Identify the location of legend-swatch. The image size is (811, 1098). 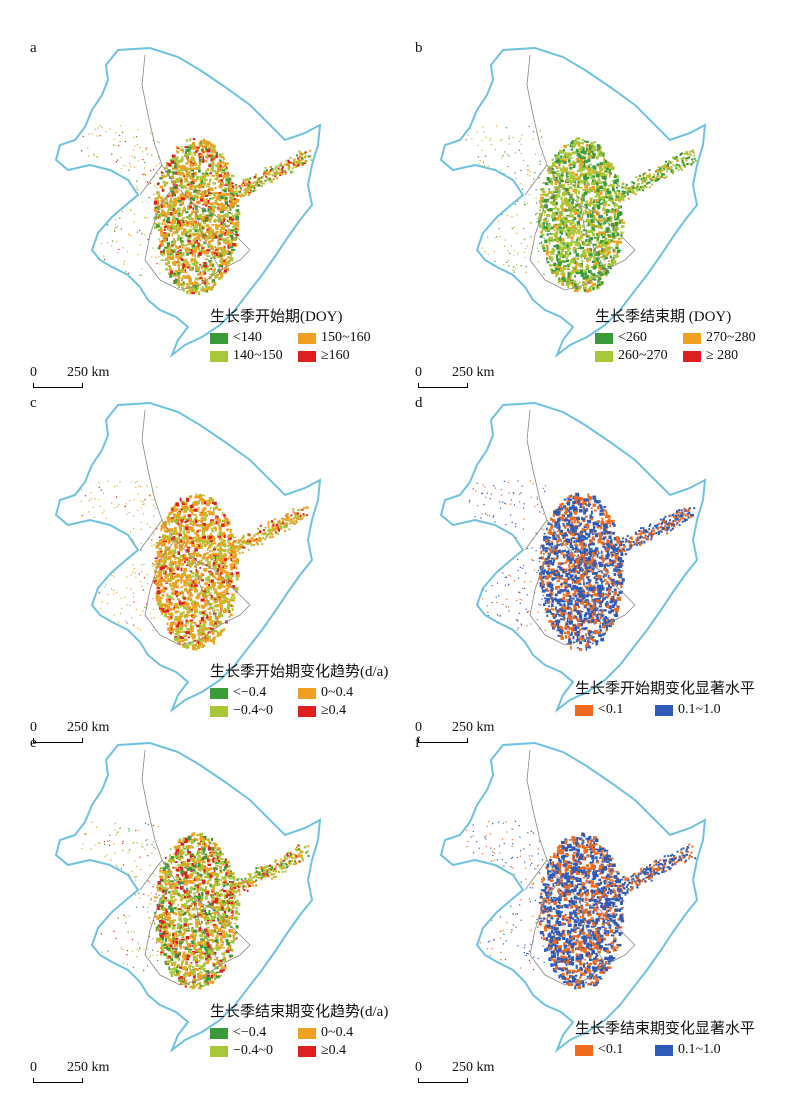
(692, 356).